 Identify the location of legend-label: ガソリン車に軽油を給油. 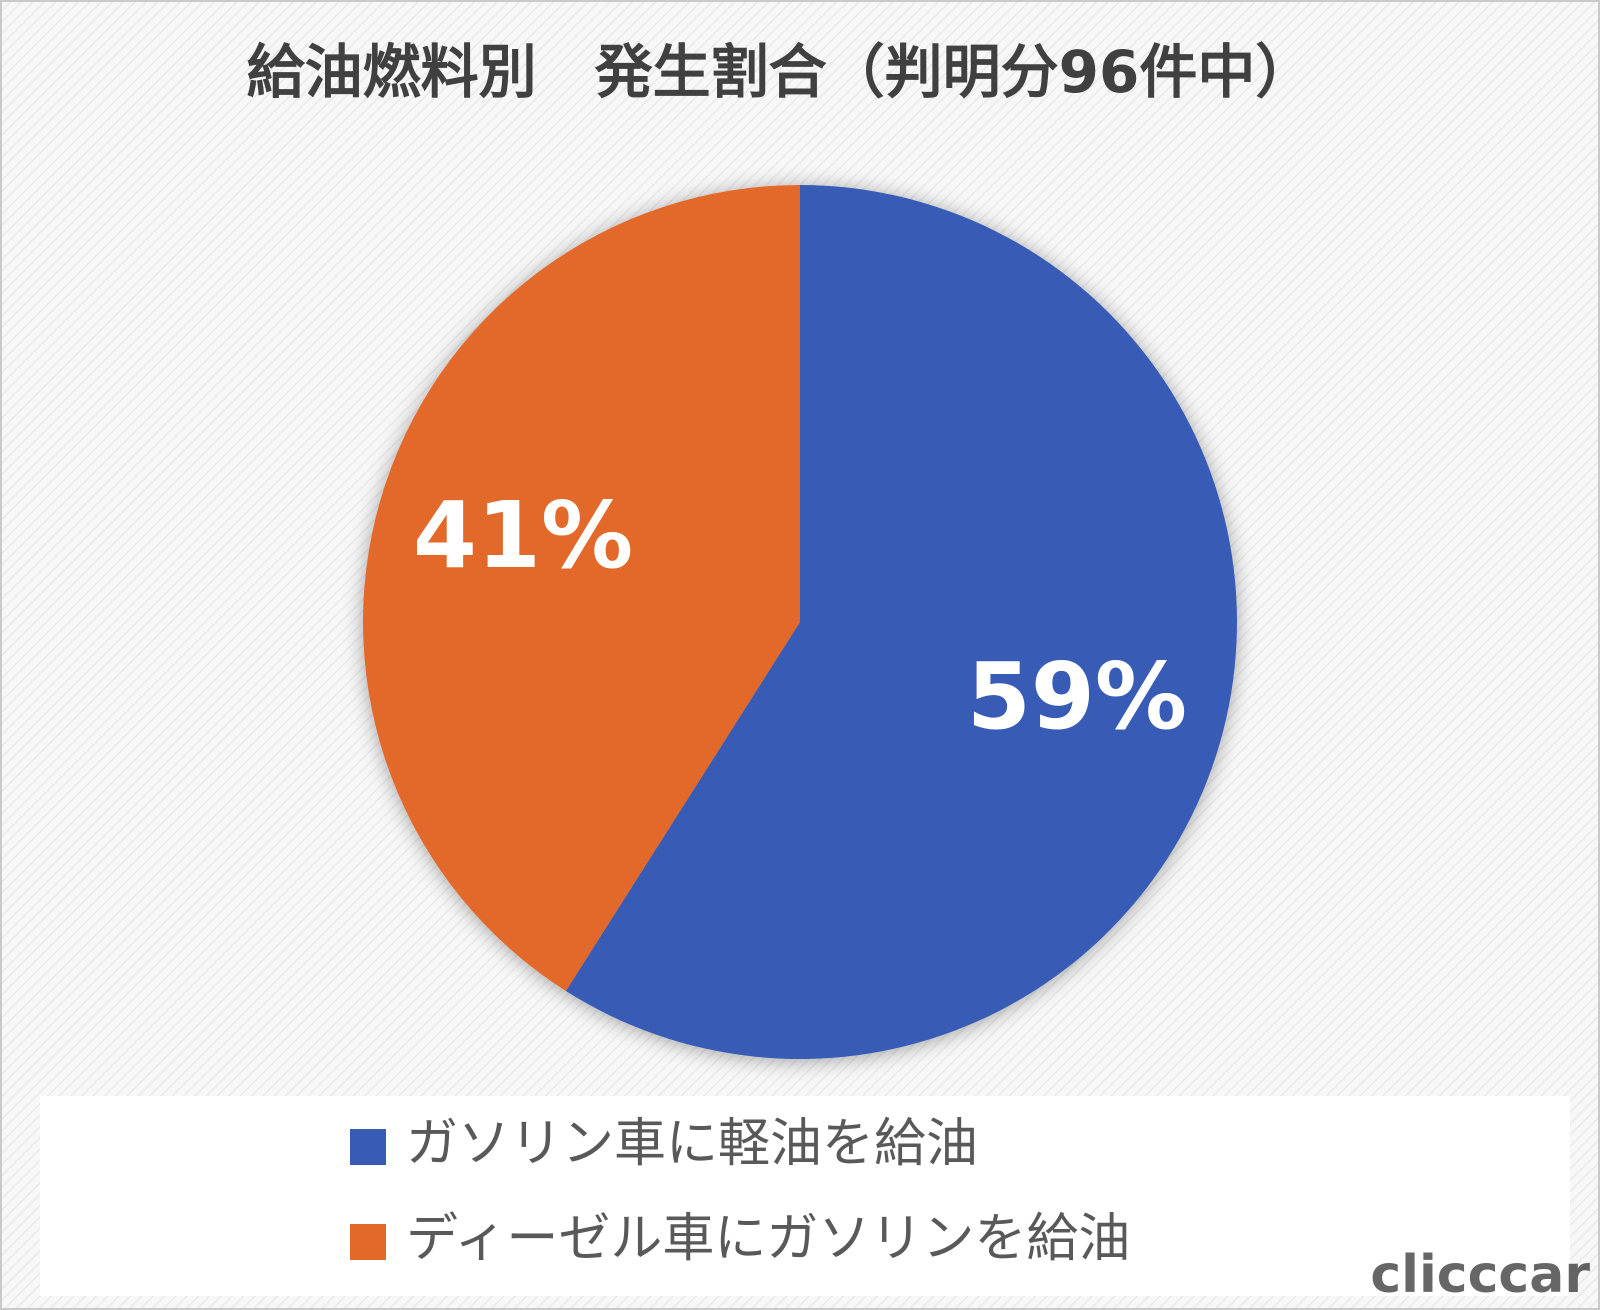
(692, 1144).